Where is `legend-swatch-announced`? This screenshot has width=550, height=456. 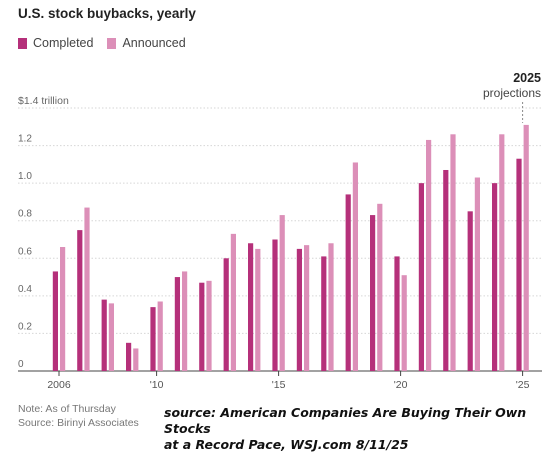
legend-swatch-announced is located at coordinates (112, 43).